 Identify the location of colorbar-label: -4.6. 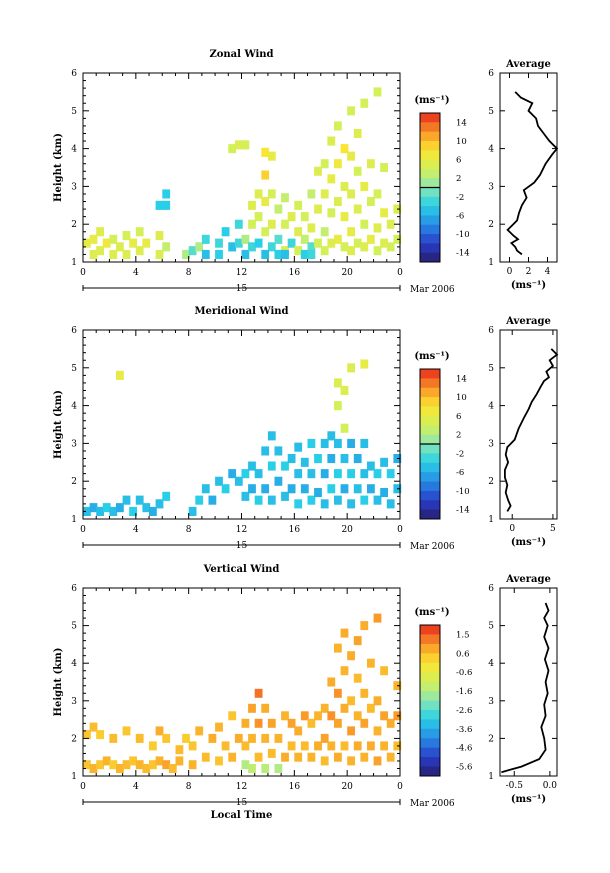
(464, 749).